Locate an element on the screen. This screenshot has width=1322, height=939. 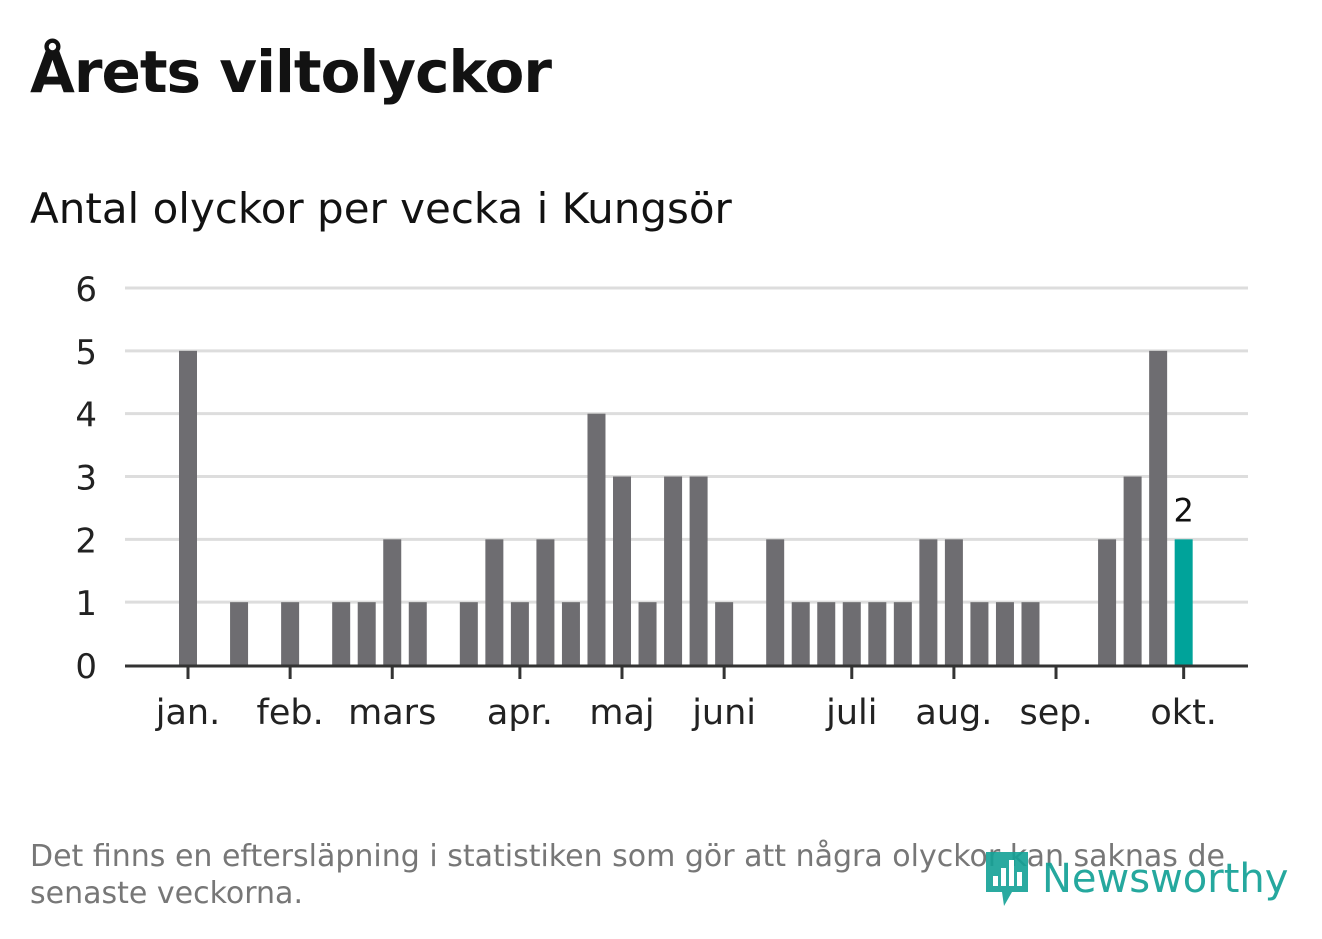
chart-bubble-icon is located at coordinates (1007, 879).